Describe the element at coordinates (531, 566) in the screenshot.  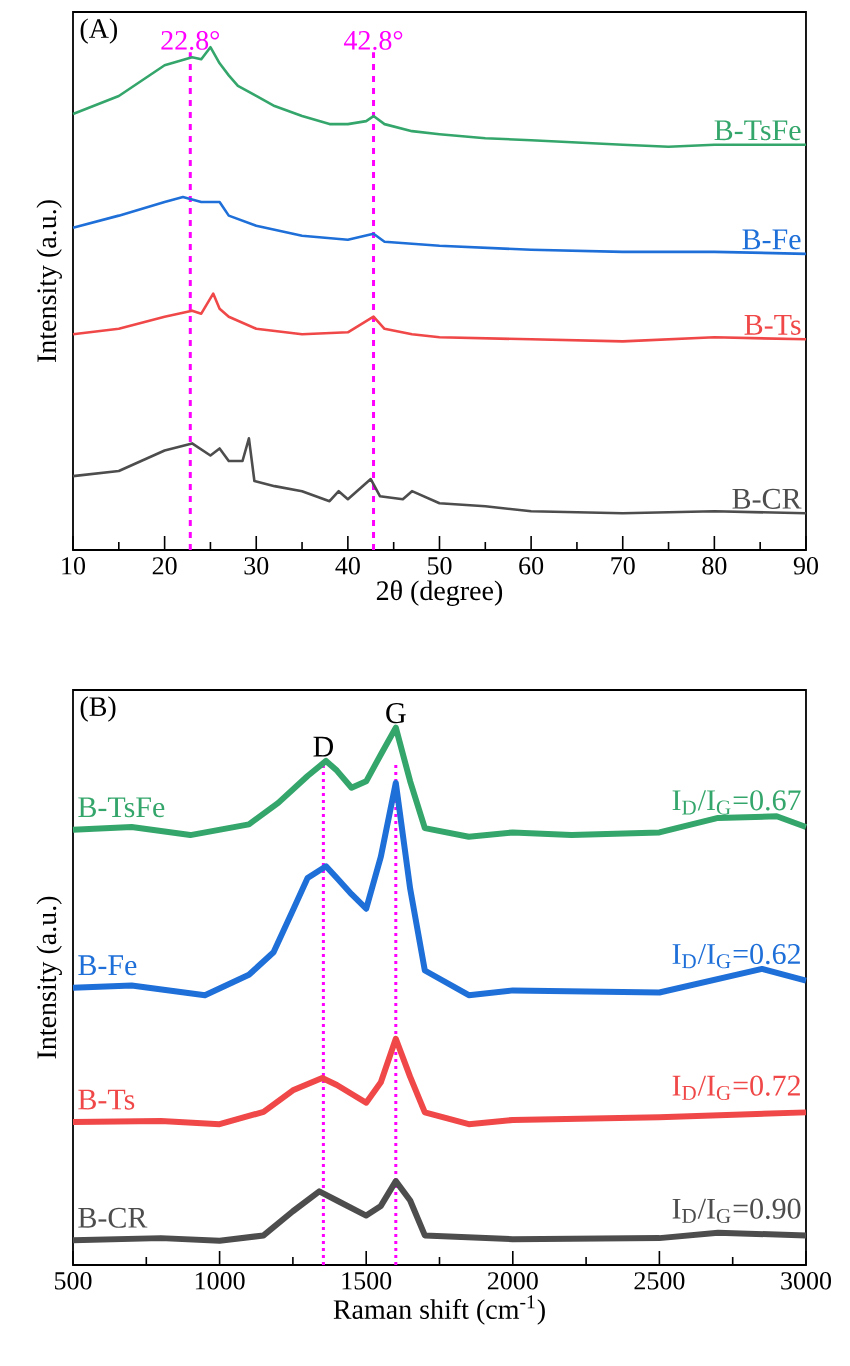
I see `x-tick-label: 60` at that location.